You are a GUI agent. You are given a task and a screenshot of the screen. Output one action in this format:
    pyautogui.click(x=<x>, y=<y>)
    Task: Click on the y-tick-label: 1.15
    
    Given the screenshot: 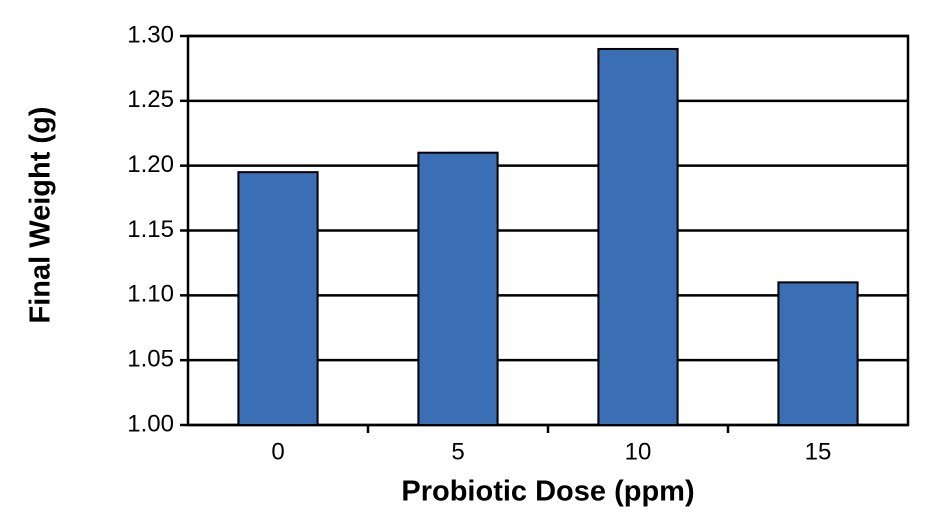 What is the action you would take?
    pyautogui.click(x=150, y=229)
    